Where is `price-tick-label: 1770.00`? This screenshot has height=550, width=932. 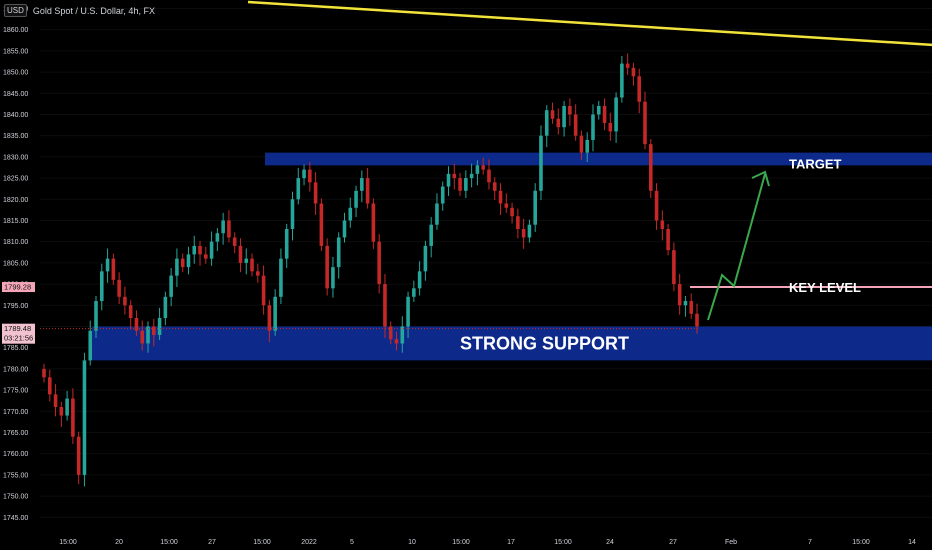 price-tick-label: 1770.00 is located at coordinates (15, 412).